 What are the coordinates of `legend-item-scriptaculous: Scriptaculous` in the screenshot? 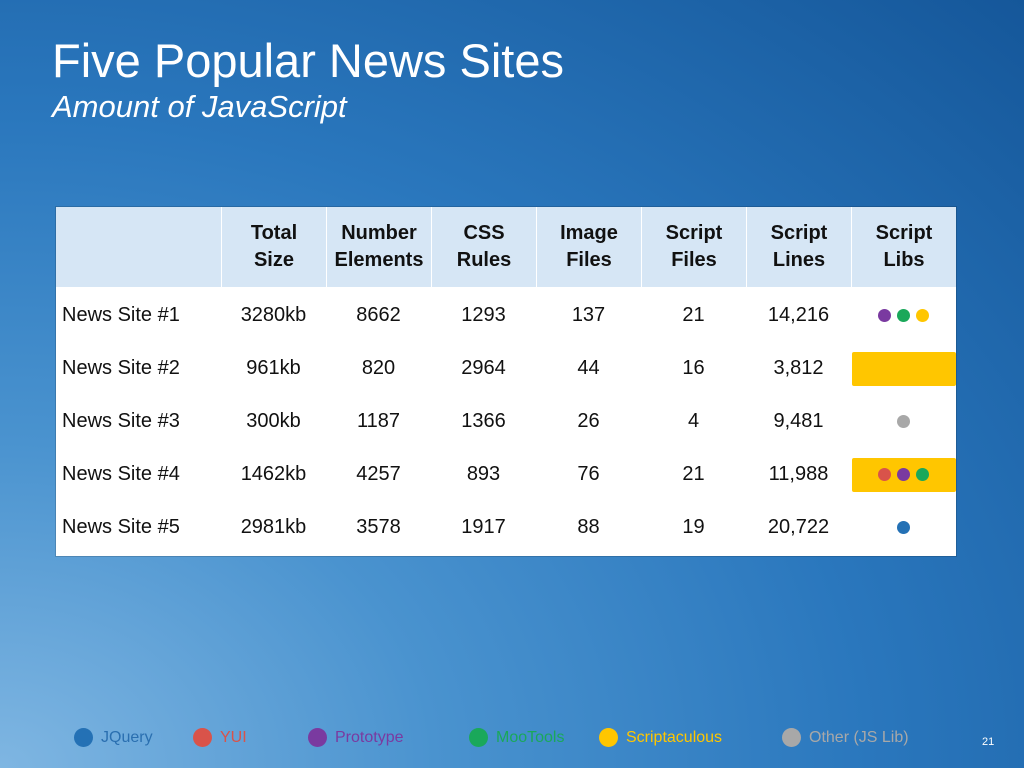 It's located at (660, 737).